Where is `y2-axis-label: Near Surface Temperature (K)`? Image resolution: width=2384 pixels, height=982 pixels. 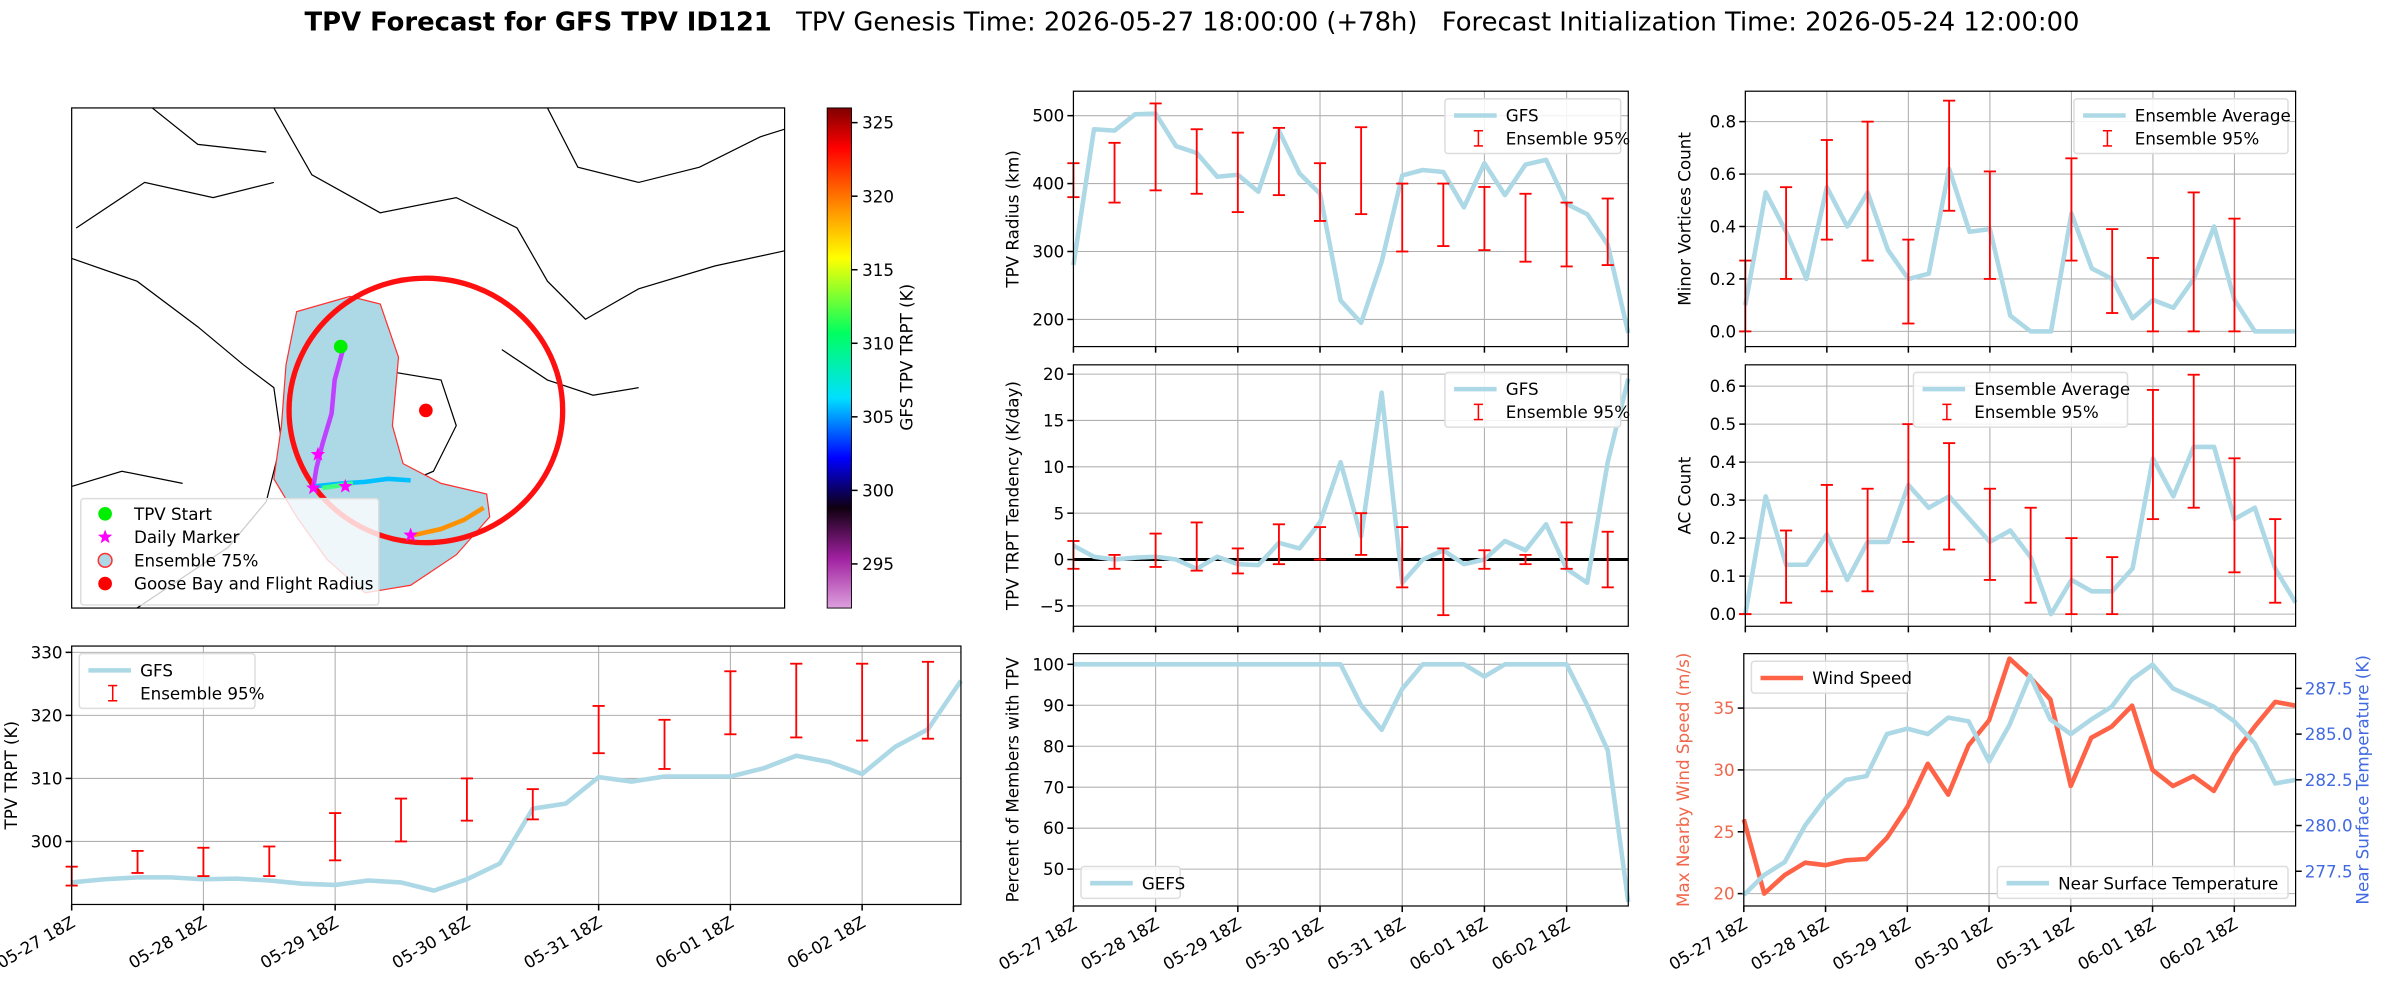
y2-axis-label: Near Surface Temperature (K) is located at coordinates (2363, 779).